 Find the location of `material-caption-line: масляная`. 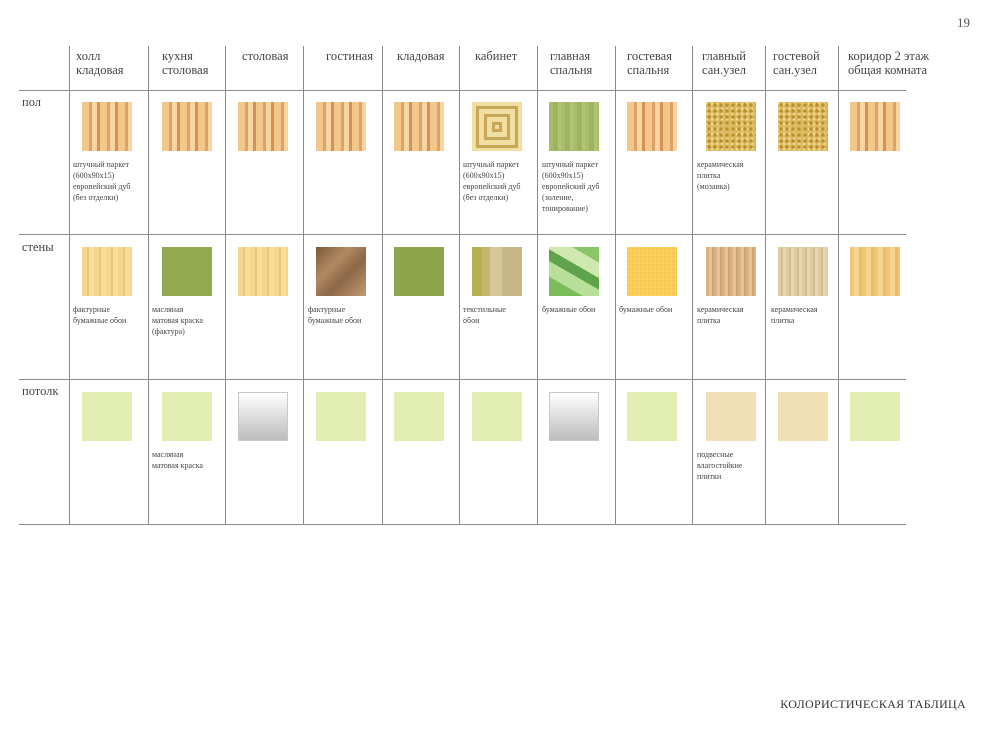

material-caption-line: масляная is located at coordinates (168, 454).